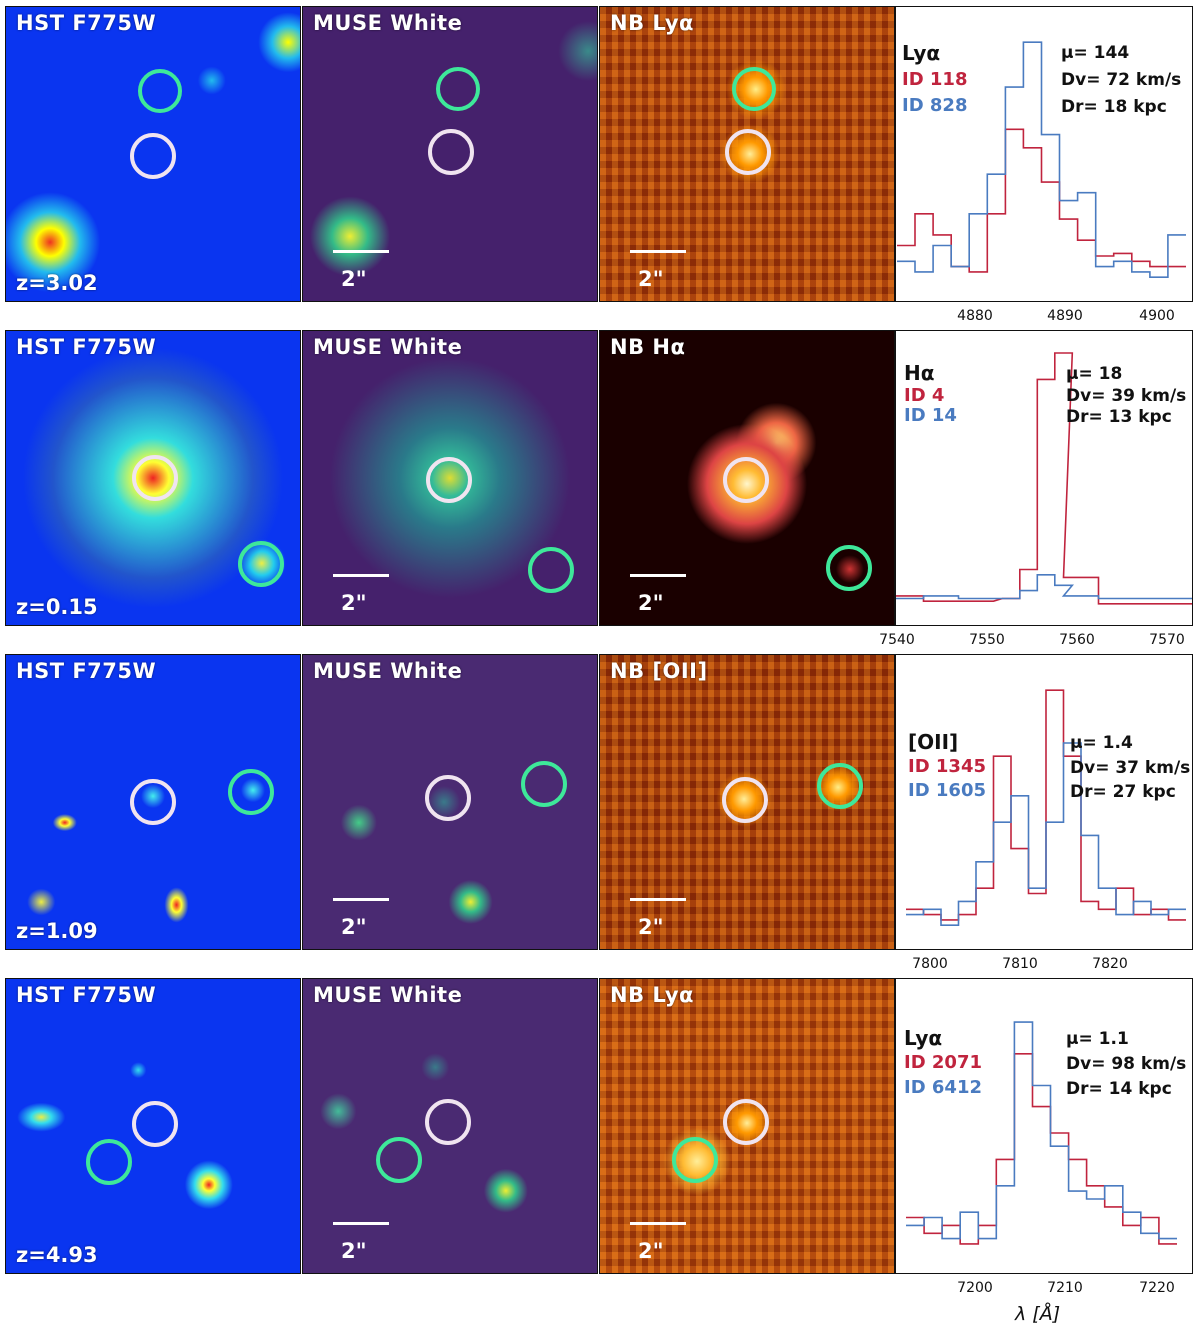 The image size is (1200, 1336). What do you see at coordinates (1157, 316) in the screenshot?
I see `x-tick-label: 4900` at bounding box center [1157, 316].